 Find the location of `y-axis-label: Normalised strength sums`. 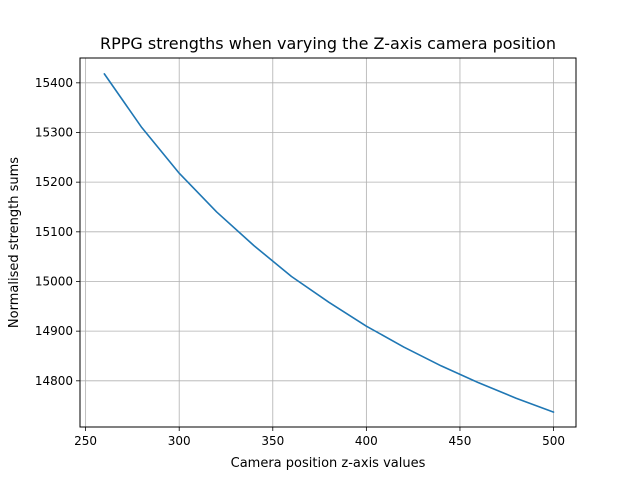

y-axis-label: Normalised strength sums is located at coordinates (14, 242).